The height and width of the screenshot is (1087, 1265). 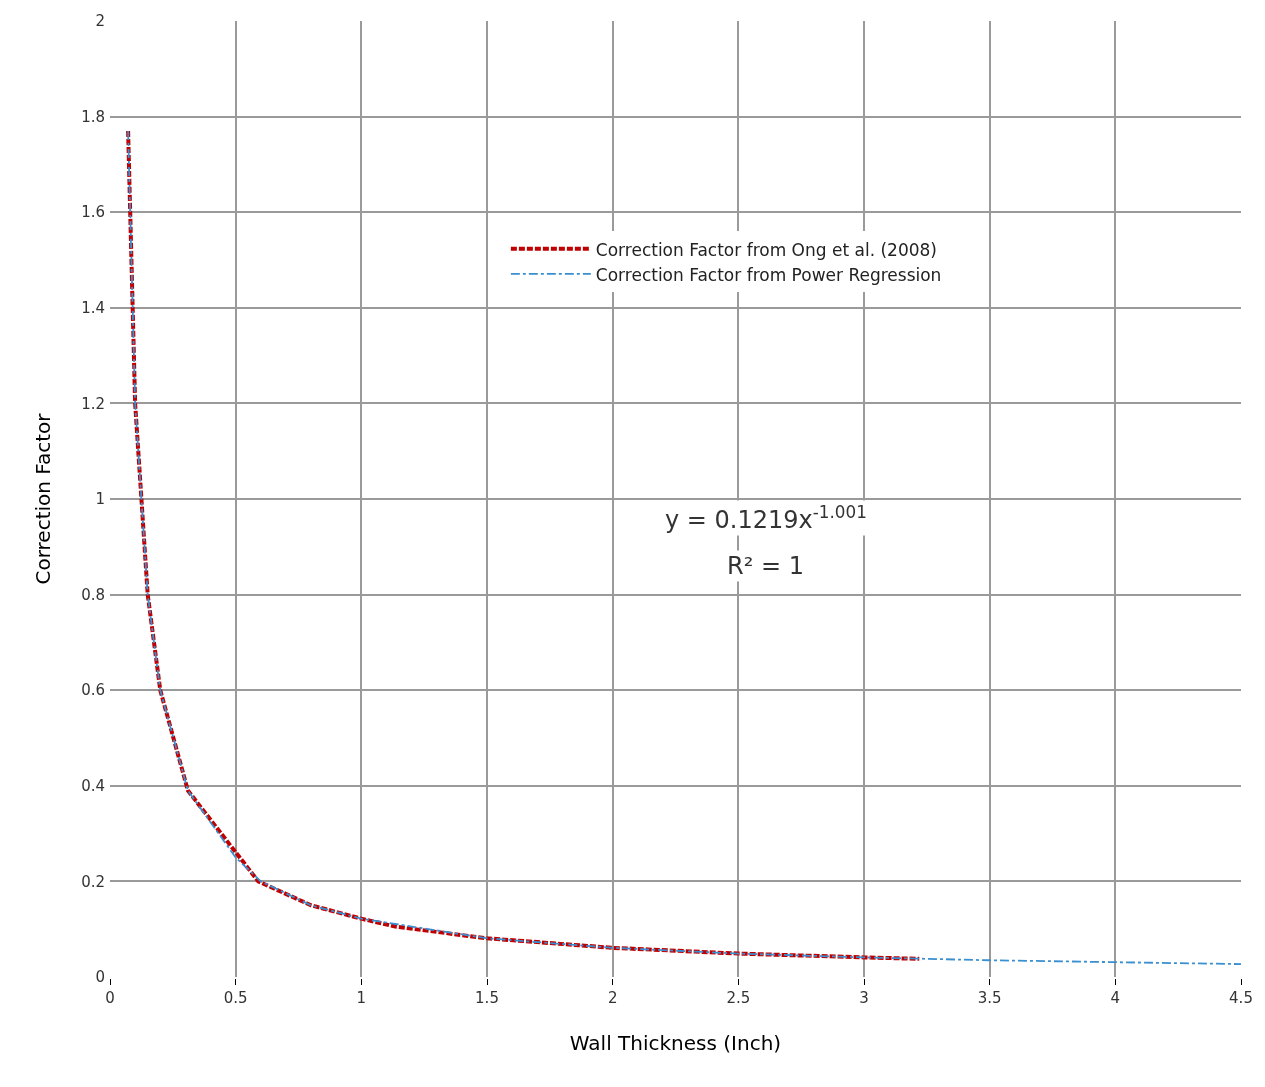 I want to click on x-tick-label: 0.5, so click(x=235, y=998).